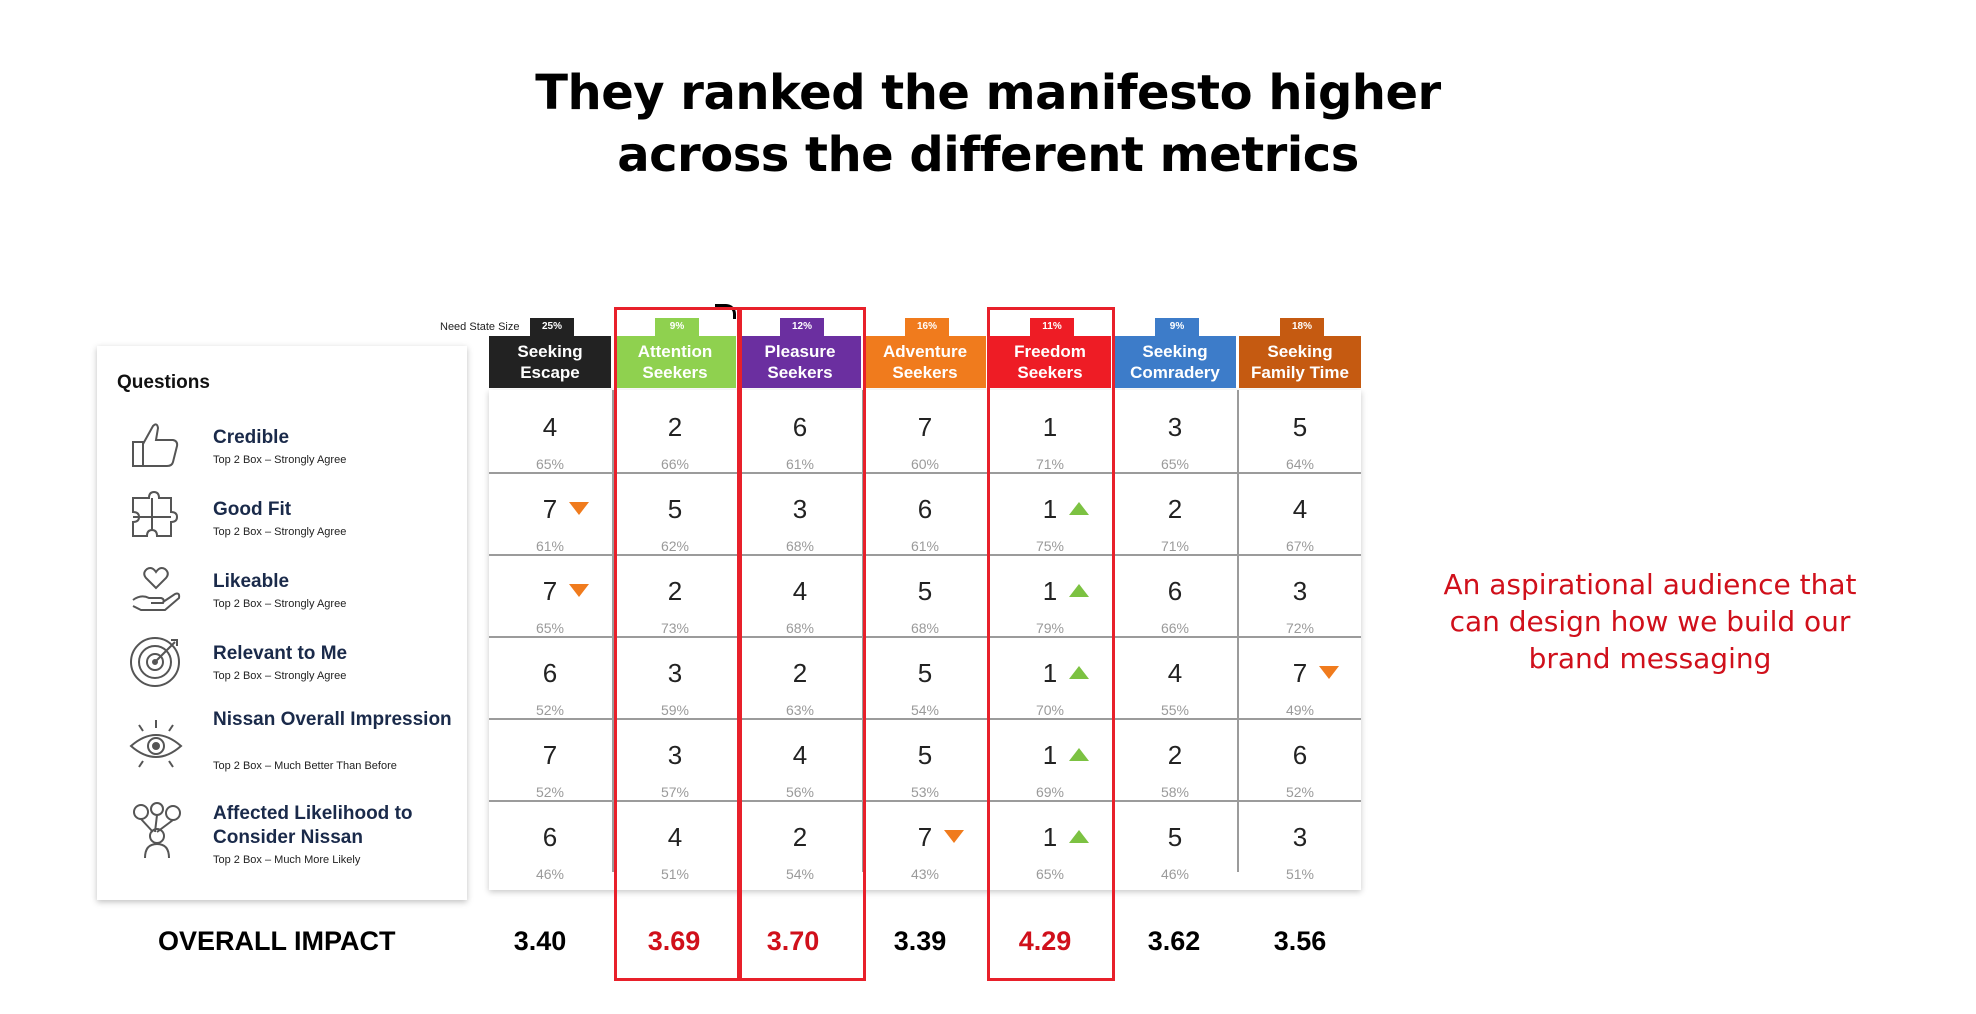  I want to click on table-cell: 2 73%, so click(675, 595).